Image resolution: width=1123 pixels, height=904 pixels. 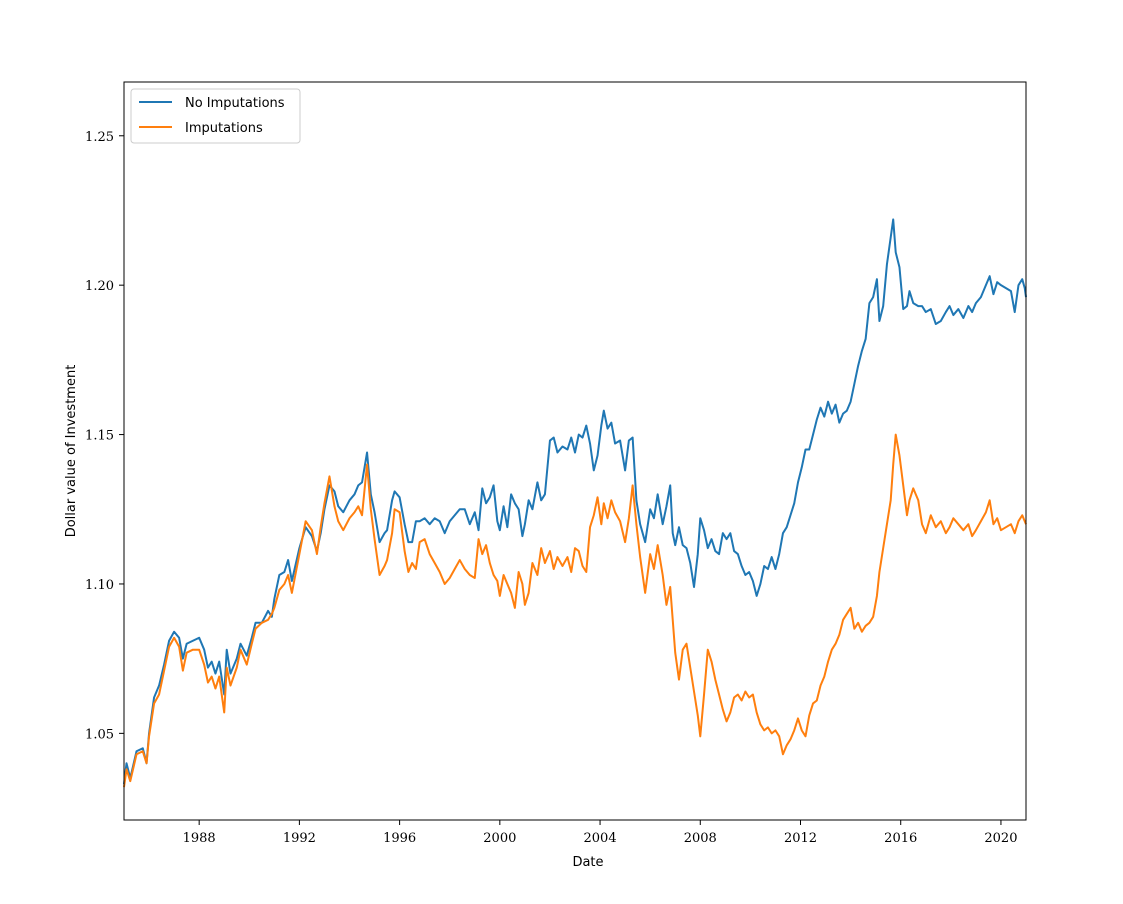 I want to click on x-tick-label: 2000, so click(x=499, y=838).